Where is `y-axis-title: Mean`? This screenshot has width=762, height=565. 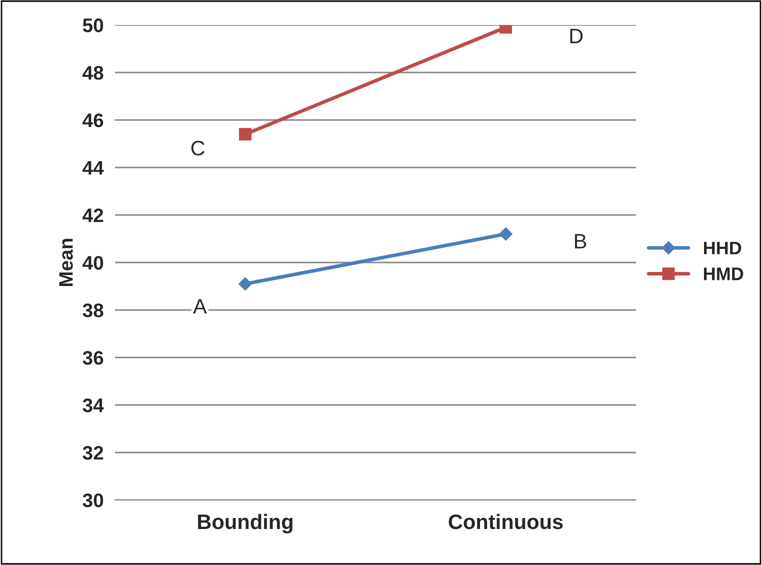
y-axis-title: Mean is located at coordinates (66, 262).